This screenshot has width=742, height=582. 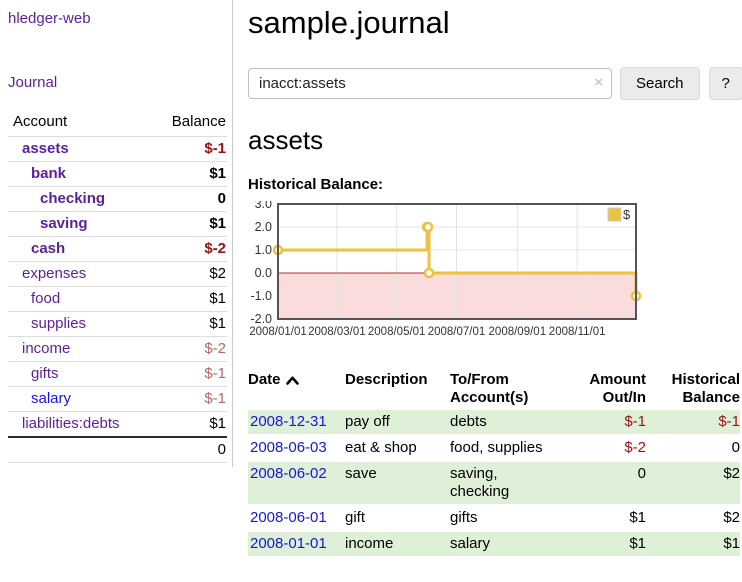 I want to click on account-link: liabilities:debts, so click(x=71, y=423).